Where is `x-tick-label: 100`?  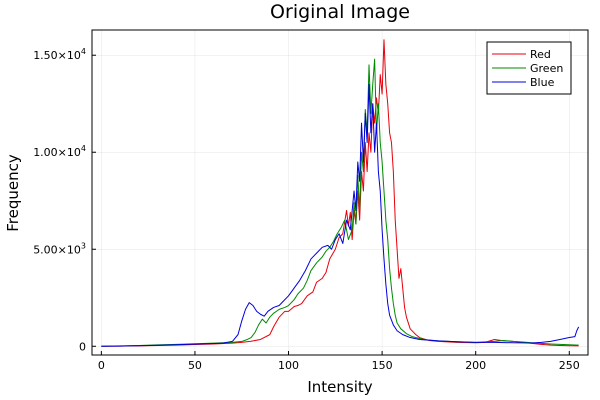
x-tick-label: 100 is located at coordinates (288, 365).